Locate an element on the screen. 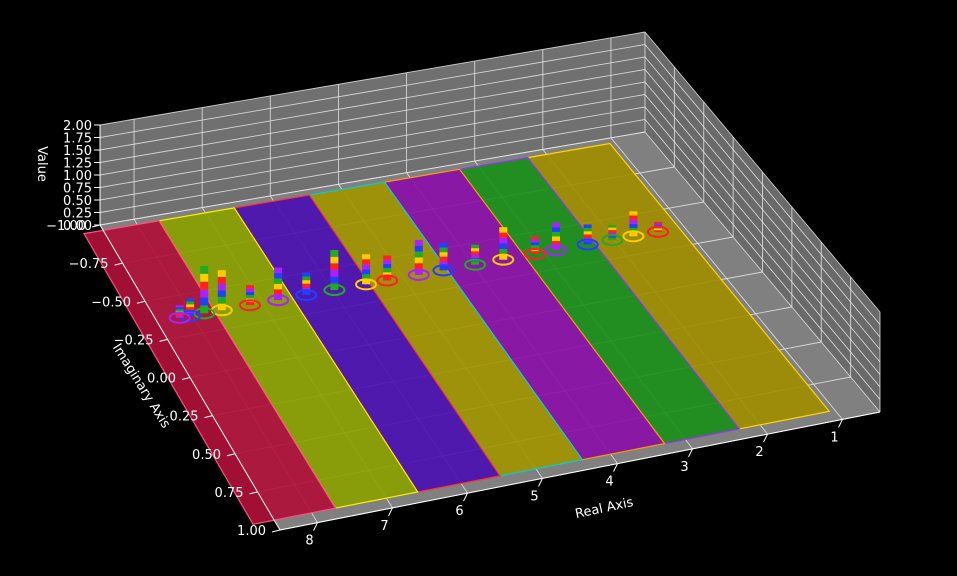 This screenshot has height=576, width=957. x-tick-label: 4 is located at coordinates (609, 482).